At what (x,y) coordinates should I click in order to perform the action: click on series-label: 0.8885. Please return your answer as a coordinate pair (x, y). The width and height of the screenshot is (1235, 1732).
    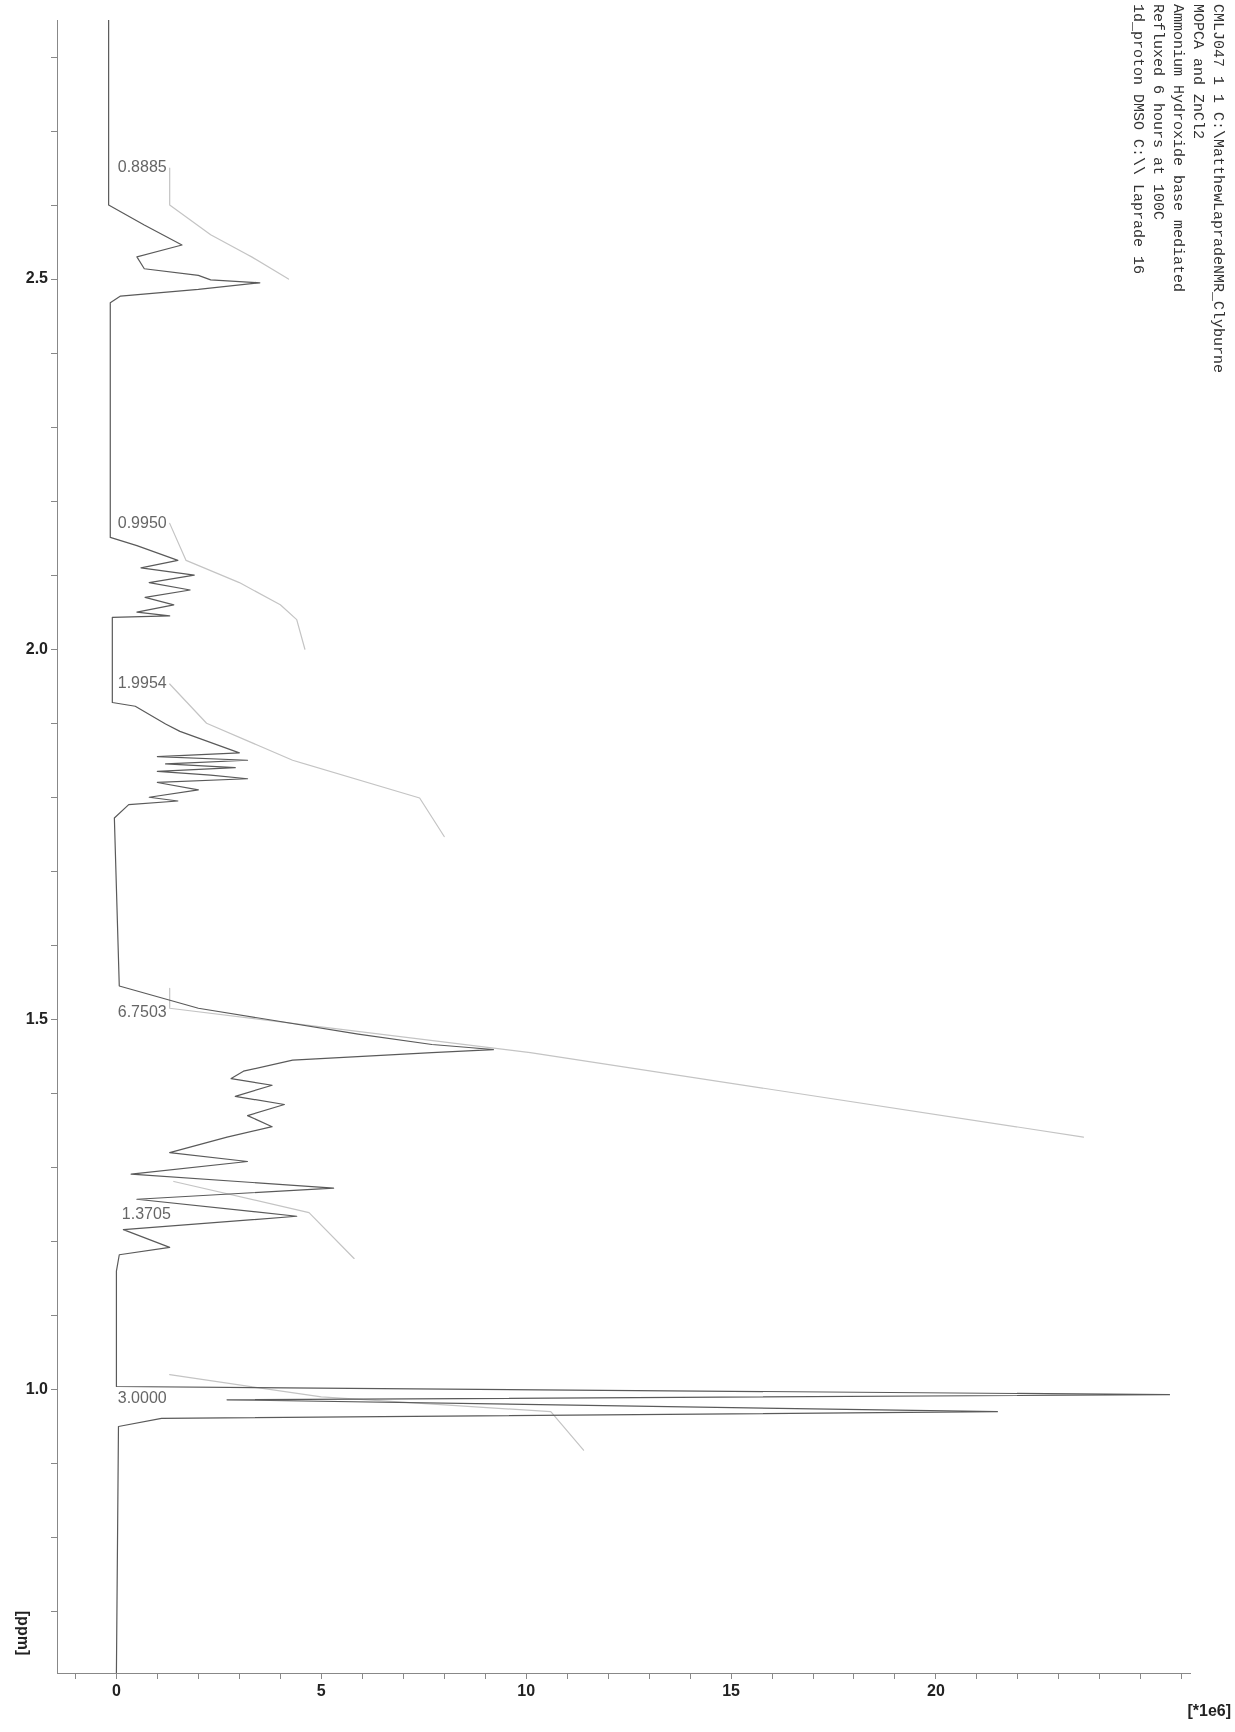
    Looking at the image, I should click on (142, 167).